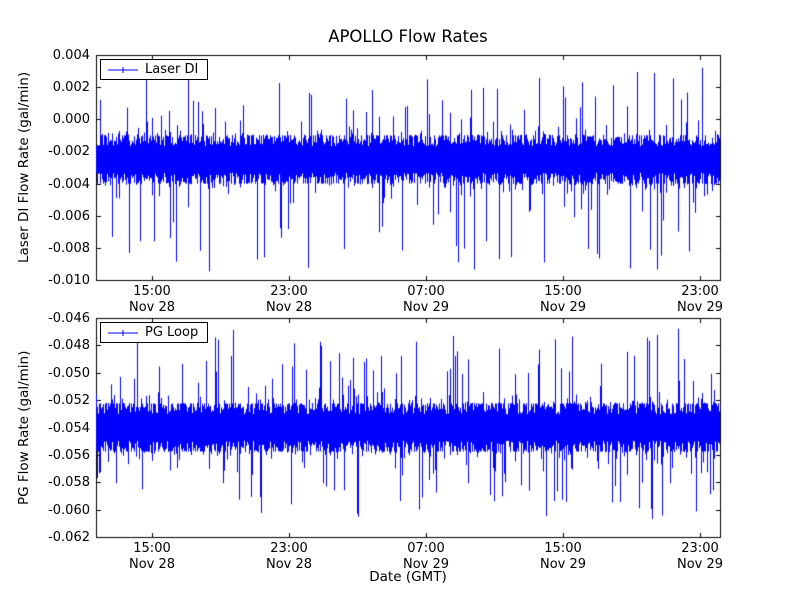  I want to click on legend-label-laser-di: Laser DI, so click(172, 69).